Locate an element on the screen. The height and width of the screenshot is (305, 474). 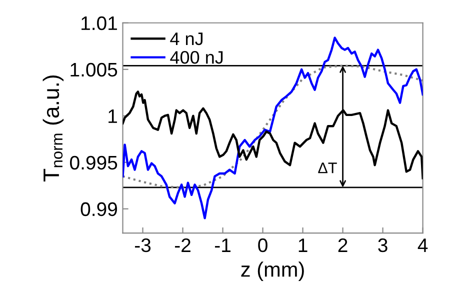
legend-label: 400 nJ is located at coordinates (196, 57).